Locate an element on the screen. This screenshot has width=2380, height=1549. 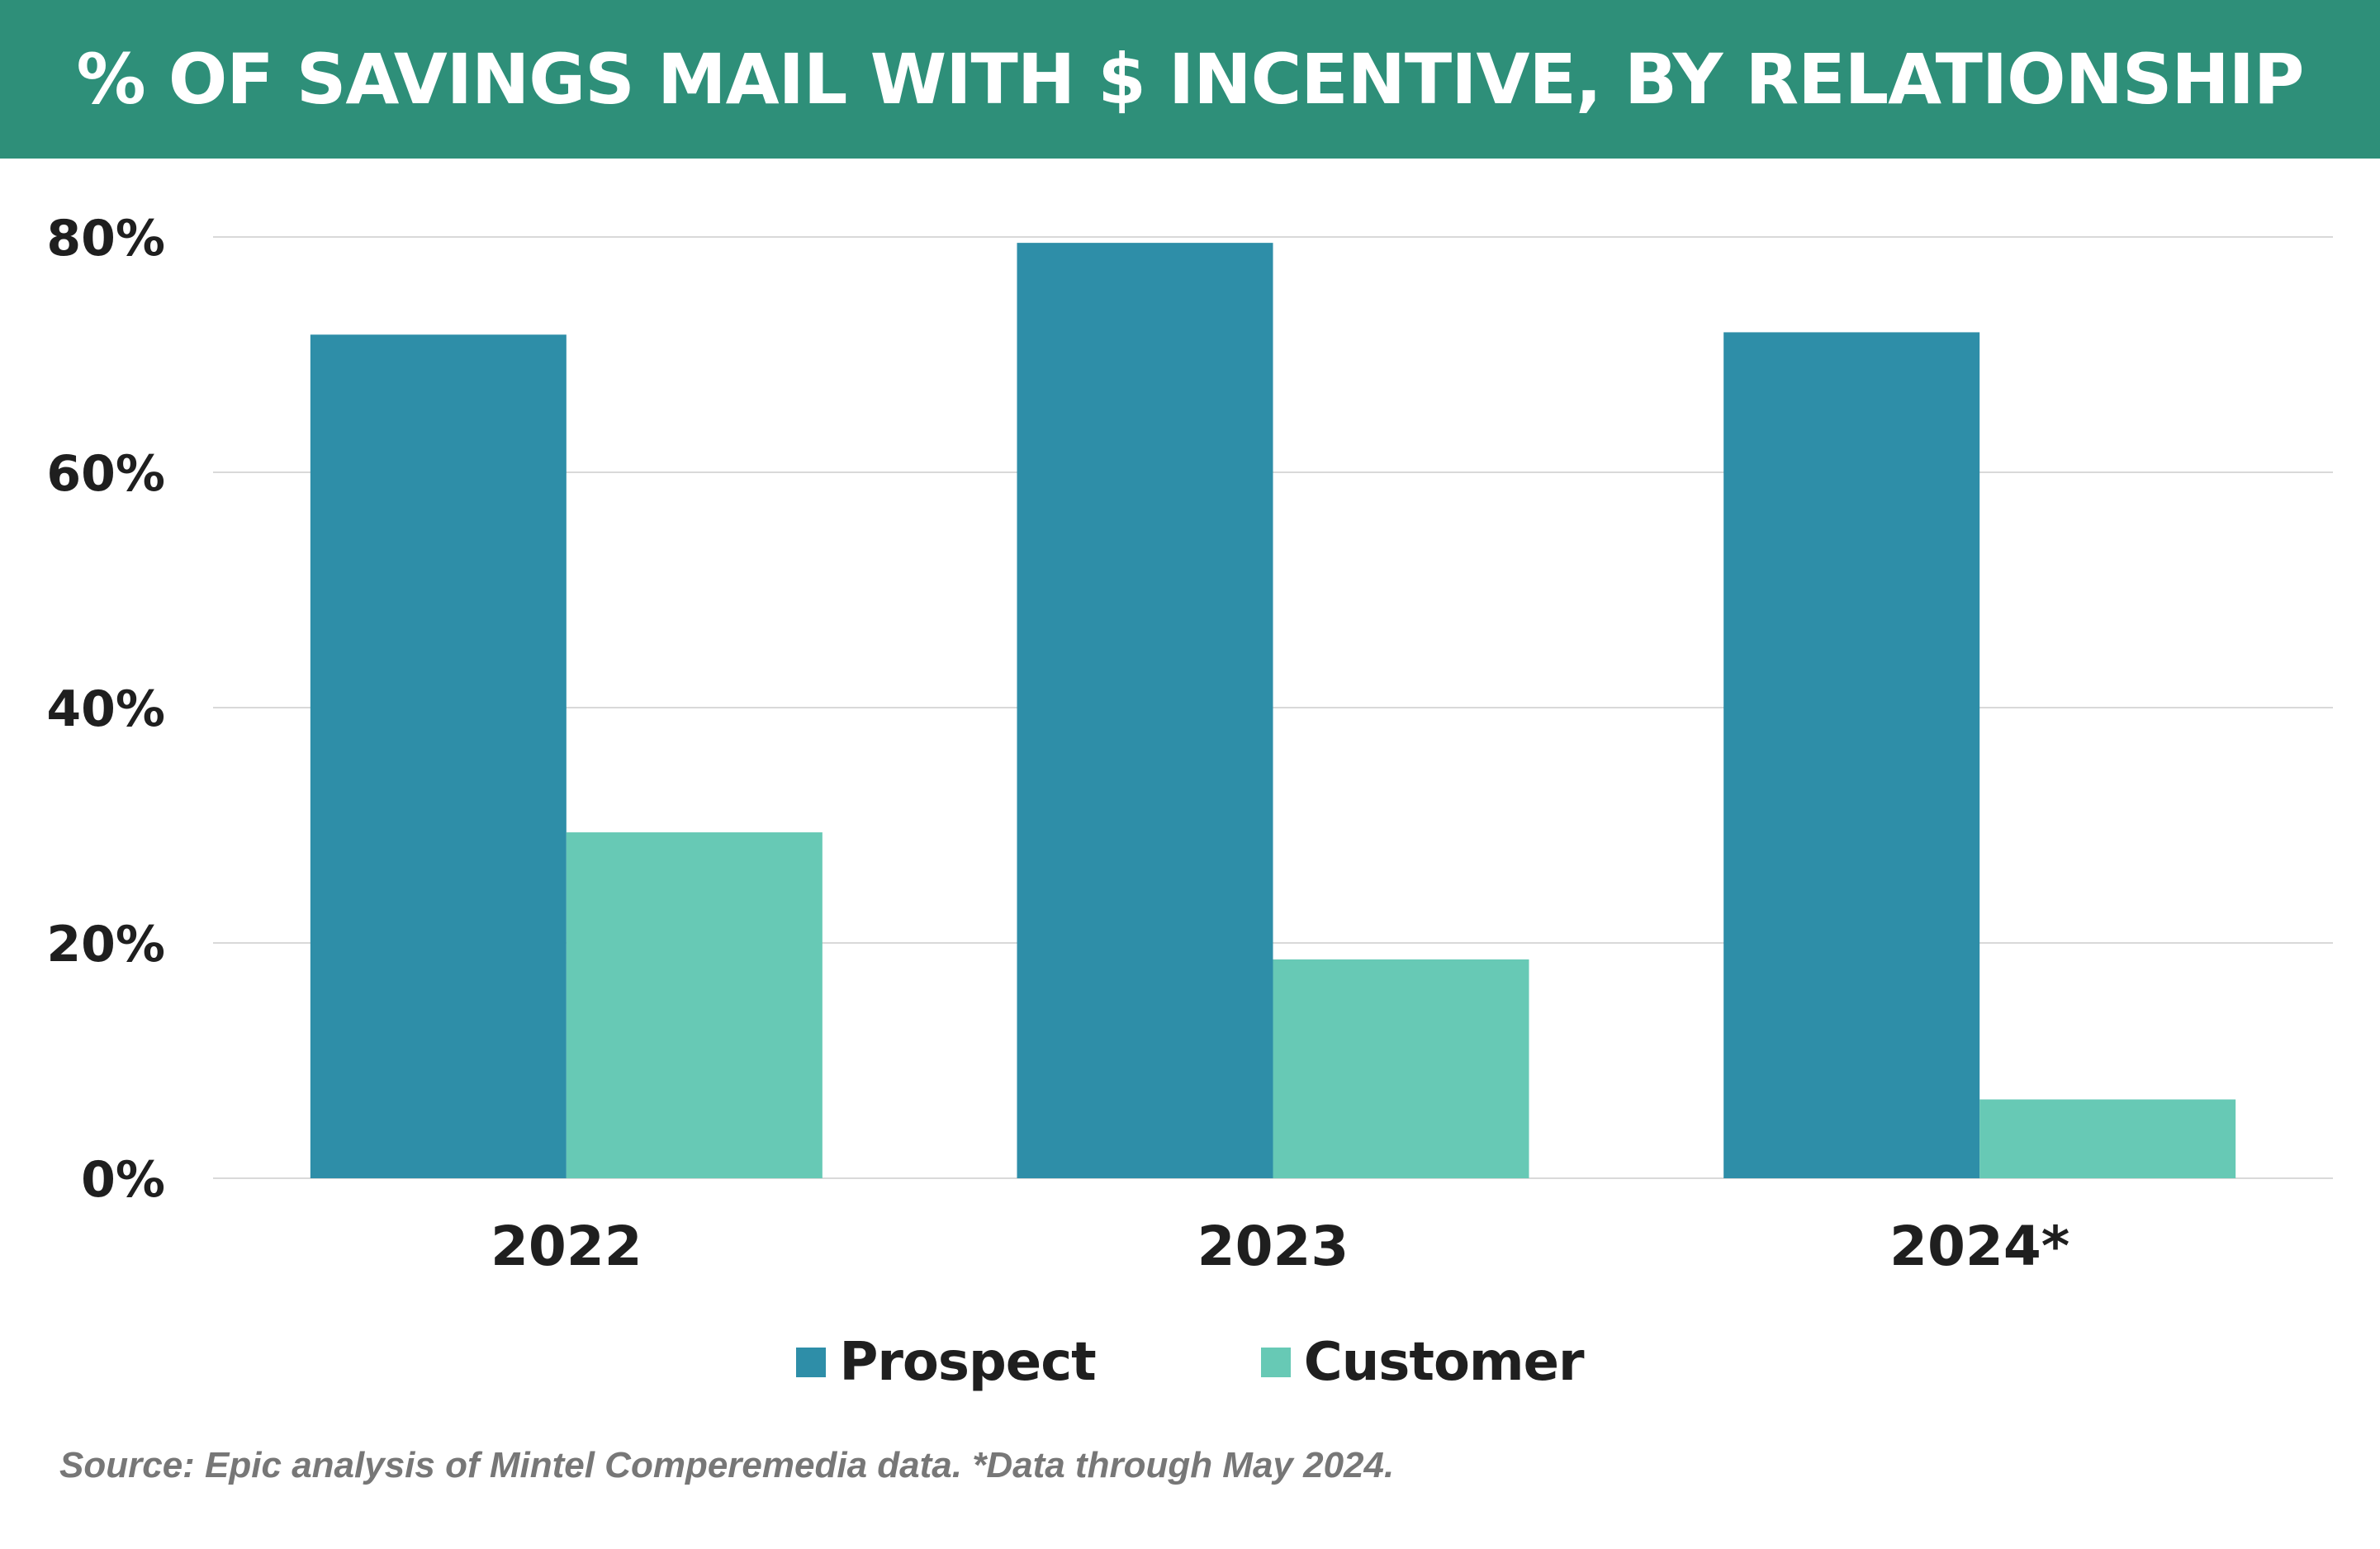
legend-swatch-customer is located at coordinates (1275, 1362).